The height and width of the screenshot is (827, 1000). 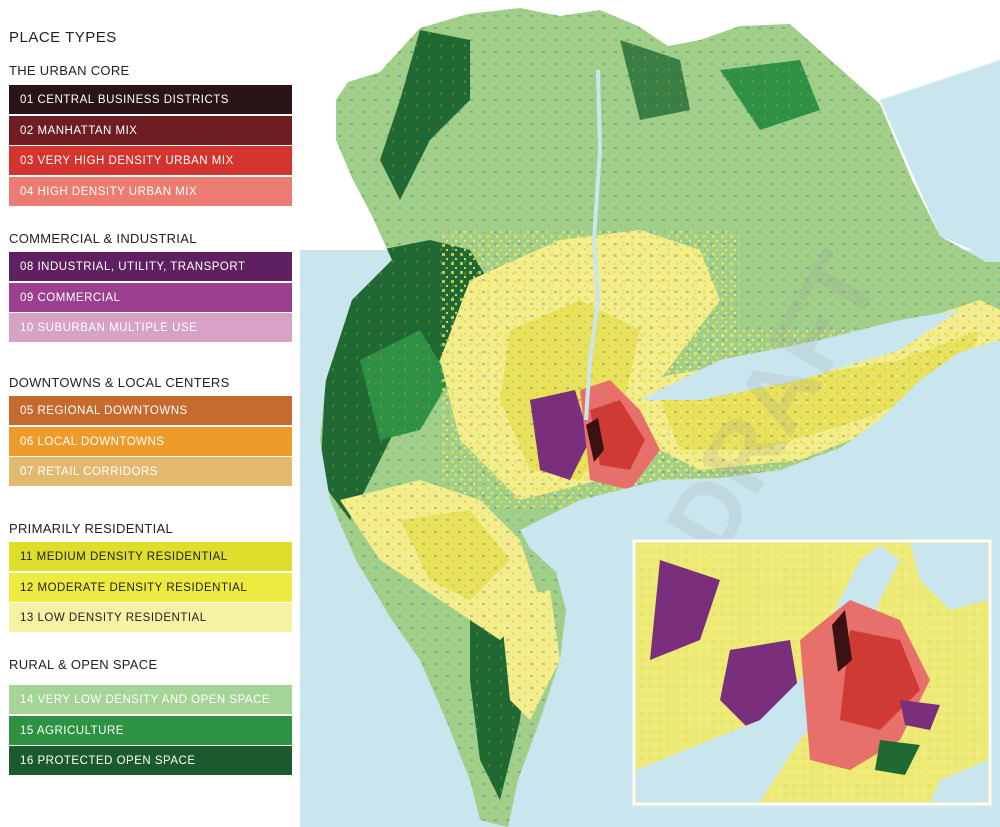 I want to click on group-title-urban-core: THE URBAN CORE, so click(x=69, y=70).